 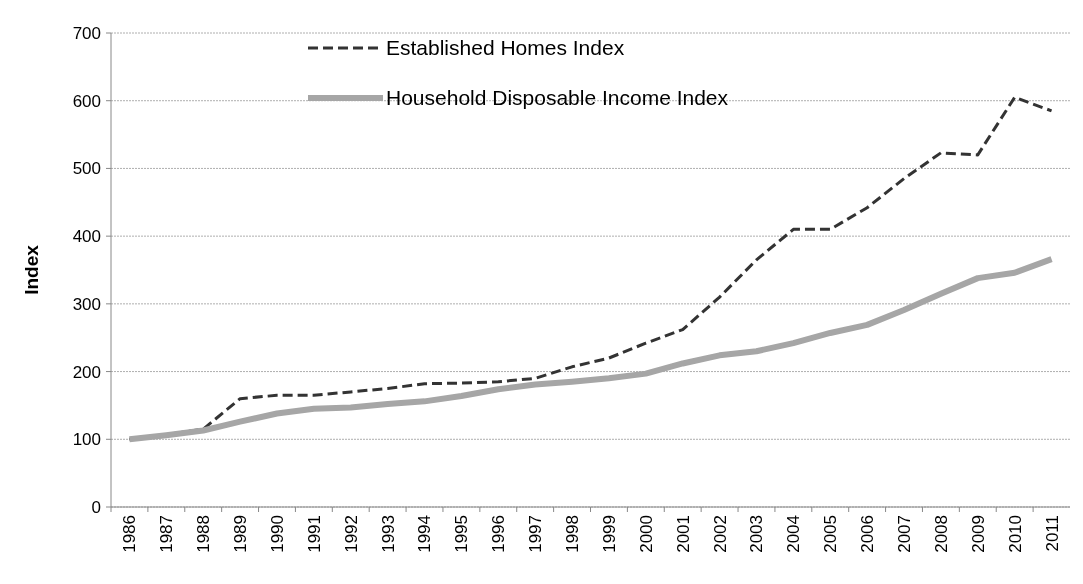 What do you see at coordinates (941, 534) in the screenshot?
I see `x-tick-label: 2008` at bounding box center [941, 534].